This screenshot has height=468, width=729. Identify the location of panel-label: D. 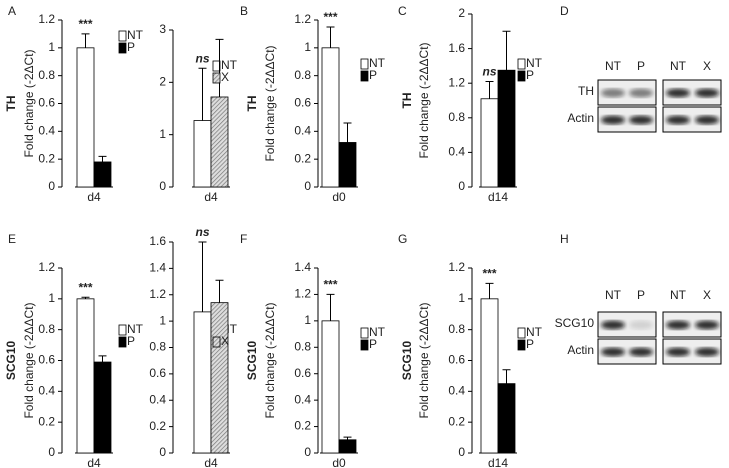
(564, 11).